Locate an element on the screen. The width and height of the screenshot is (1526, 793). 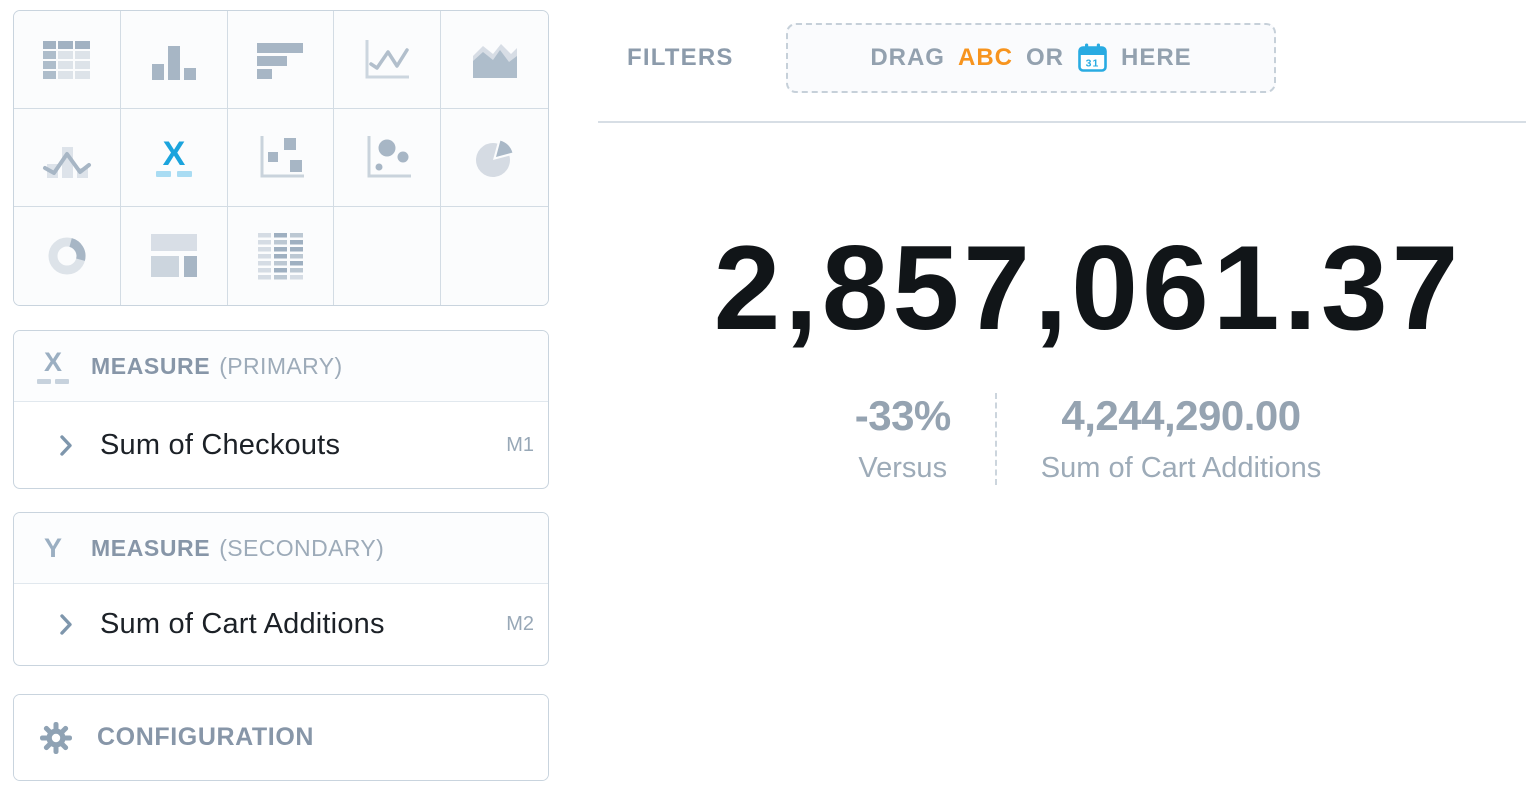
number-icon: X is located at coordinates (173, 156).